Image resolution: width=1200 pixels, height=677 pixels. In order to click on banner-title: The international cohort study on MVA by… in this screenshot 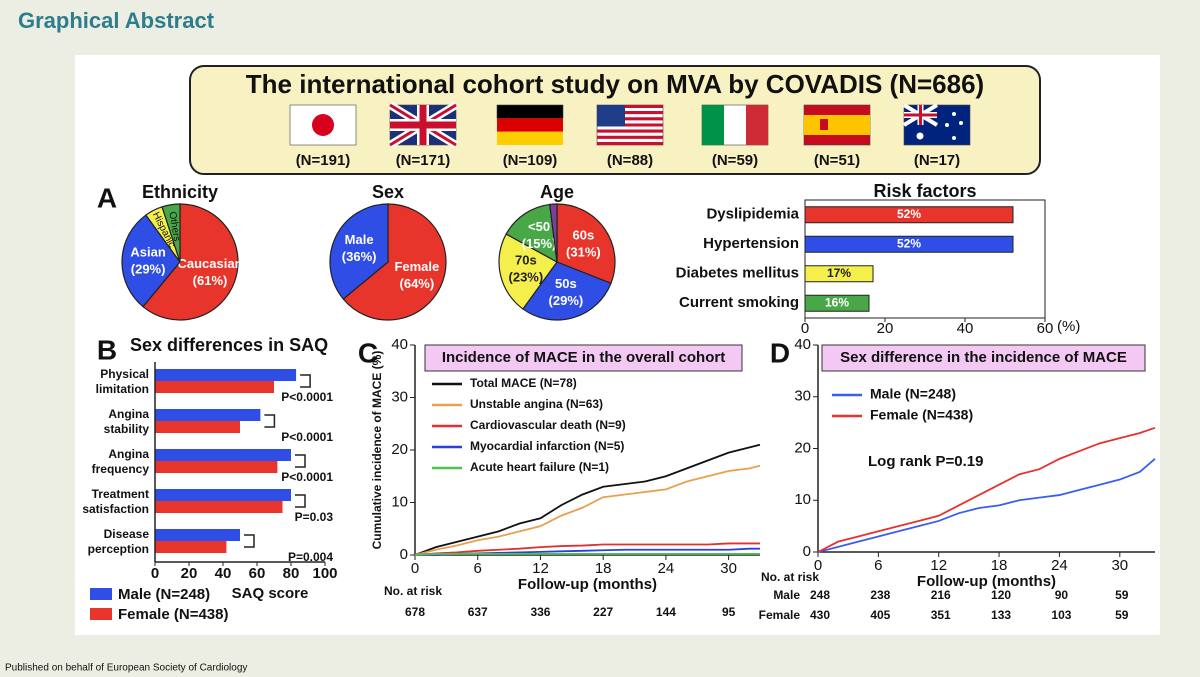, I will do `click(615, 84)`.